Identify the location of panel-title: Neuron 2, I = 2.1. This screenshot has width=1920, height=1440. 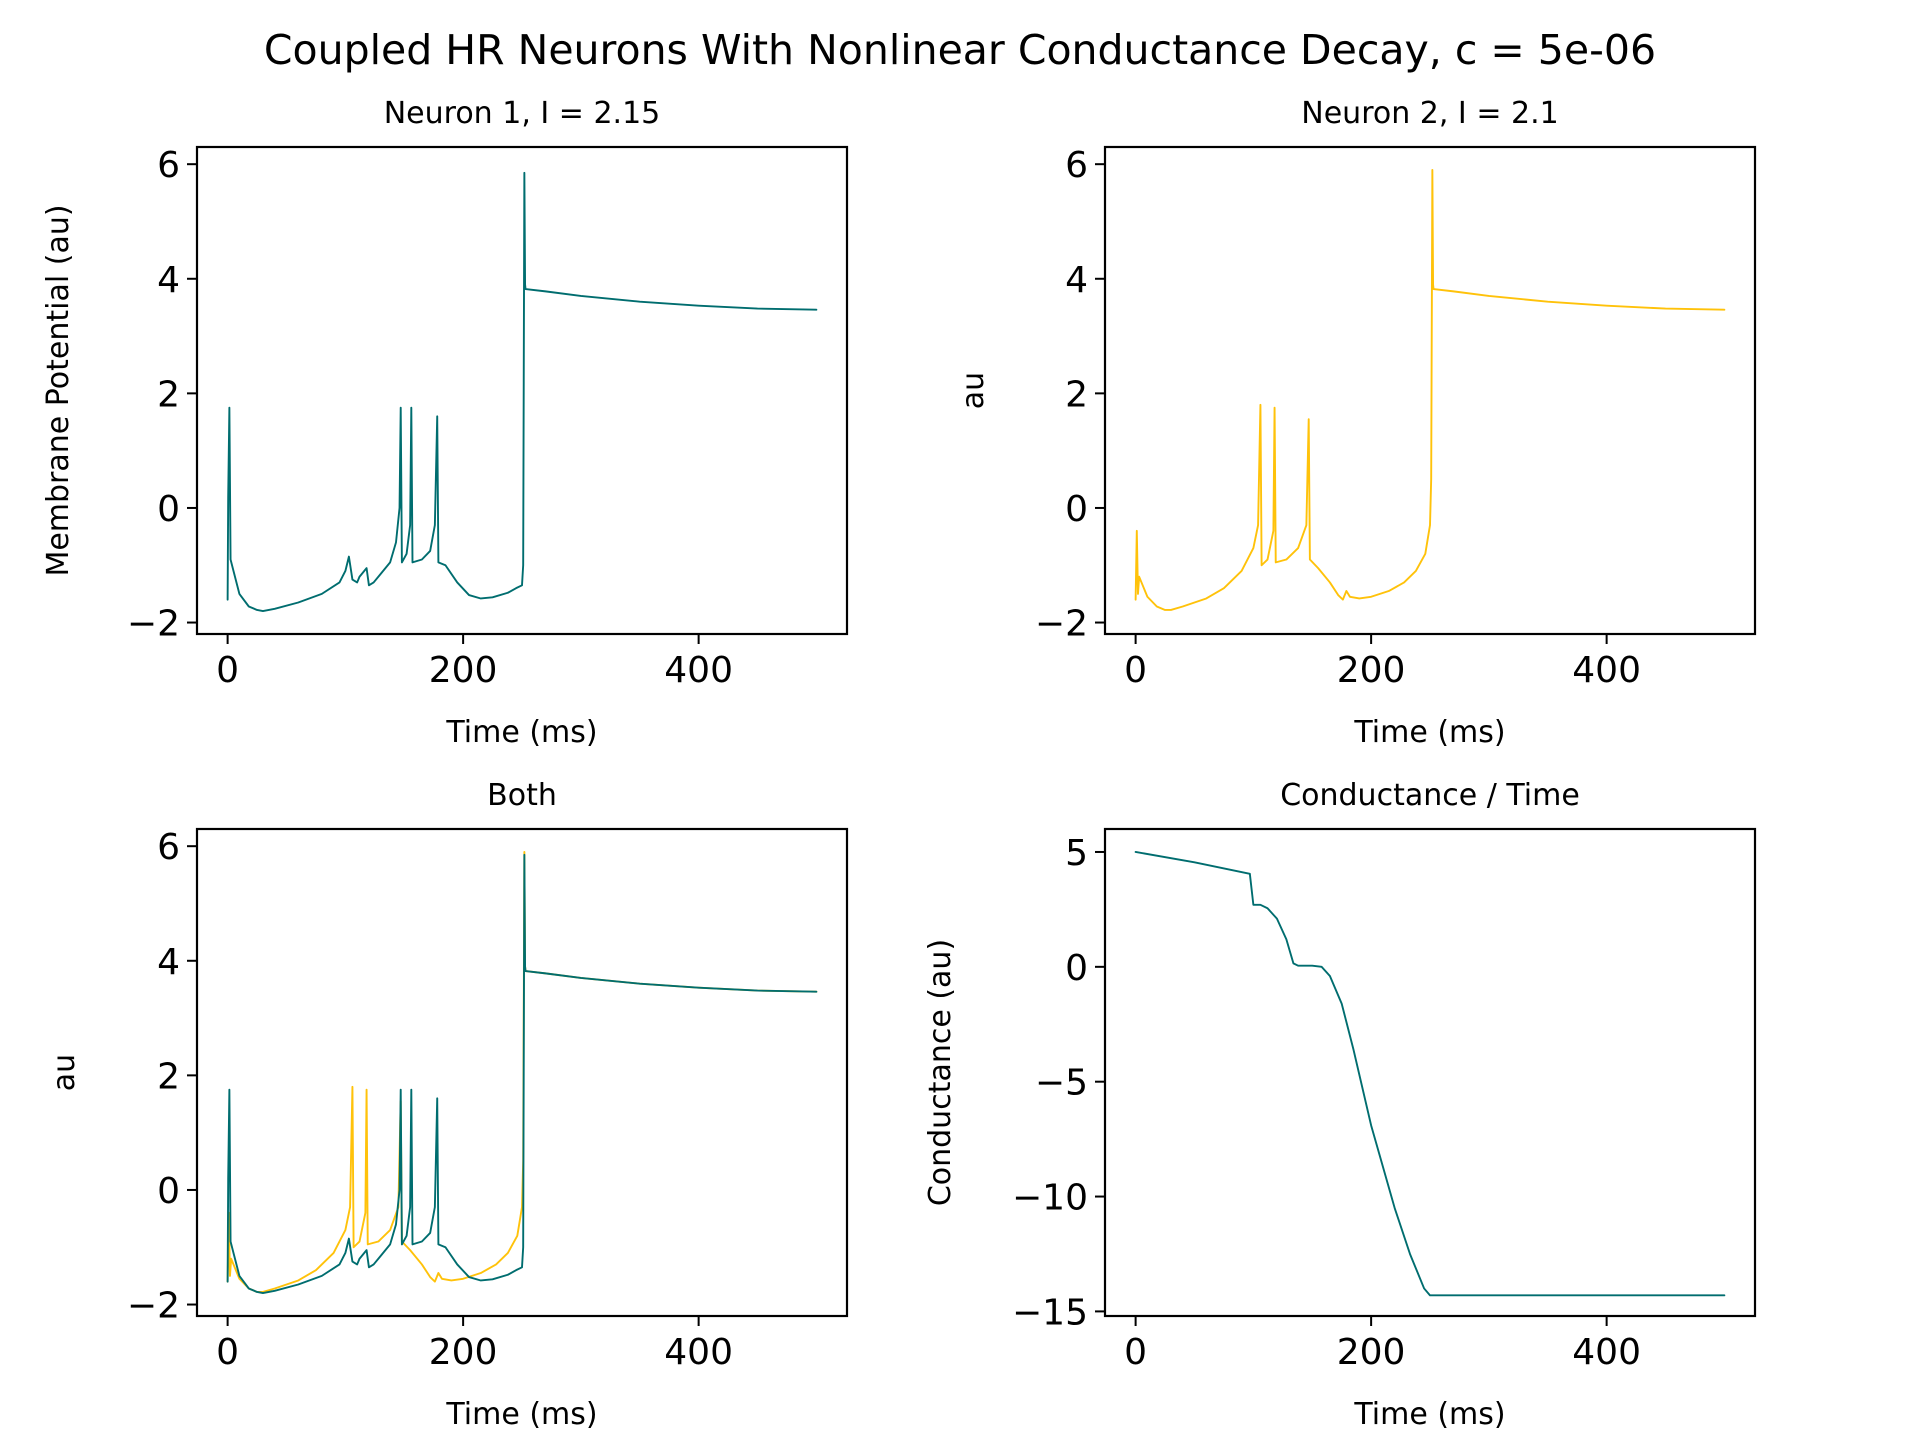
(1429, 113).